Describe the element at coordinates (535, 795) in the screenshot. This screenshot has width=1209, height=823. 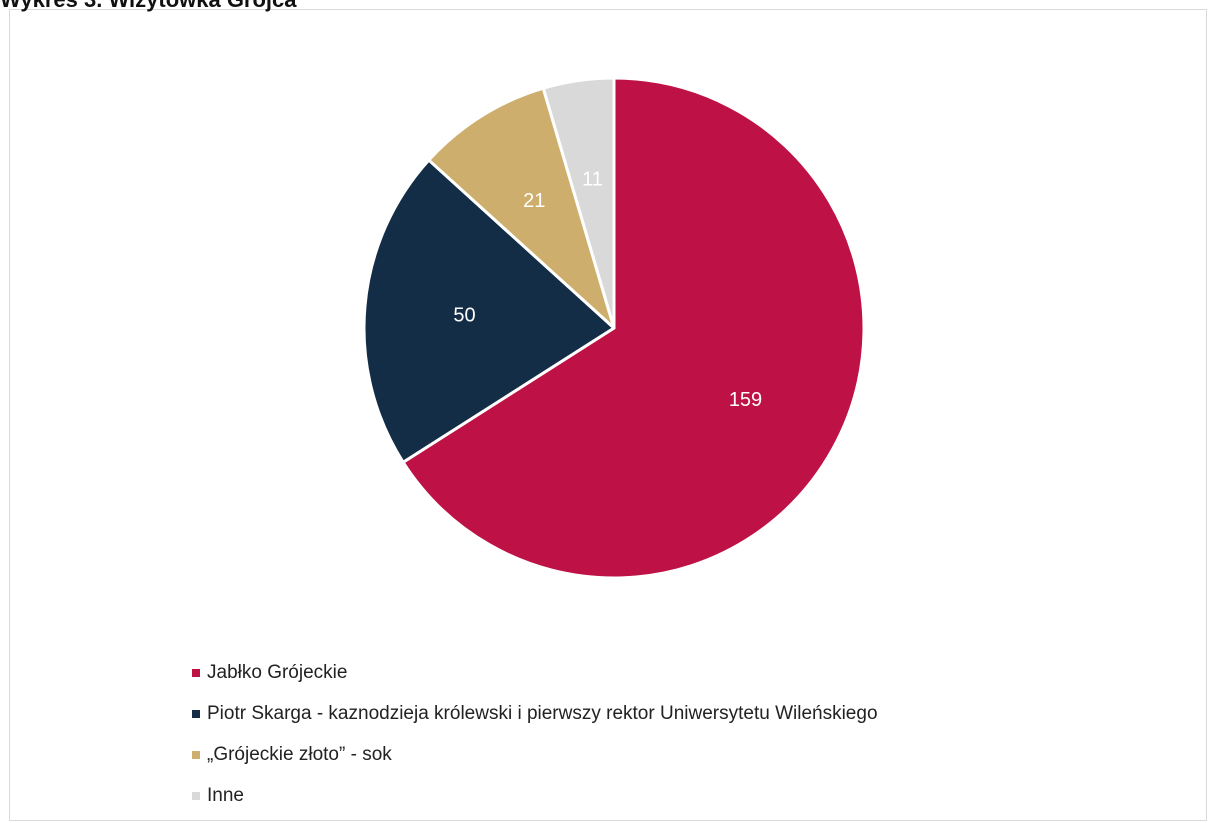
I see `legend-item-inne: Inne` at that location.